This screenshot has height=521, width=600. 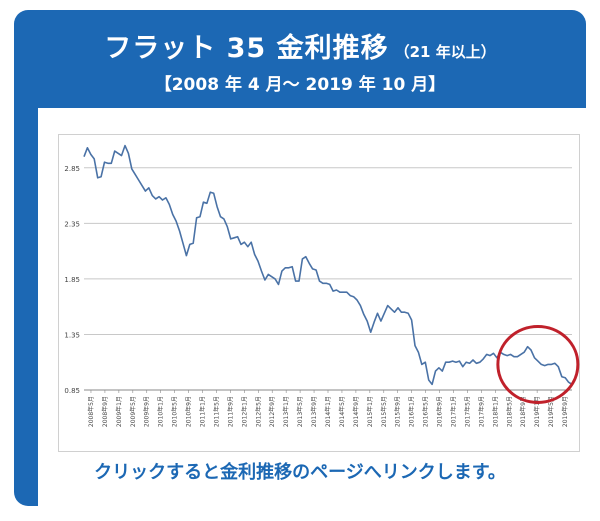 What do you see at coordinates (189, 411) in the screenshot?
I see `x-tick-label: 2010年9月` at bounding box center [189, 411].